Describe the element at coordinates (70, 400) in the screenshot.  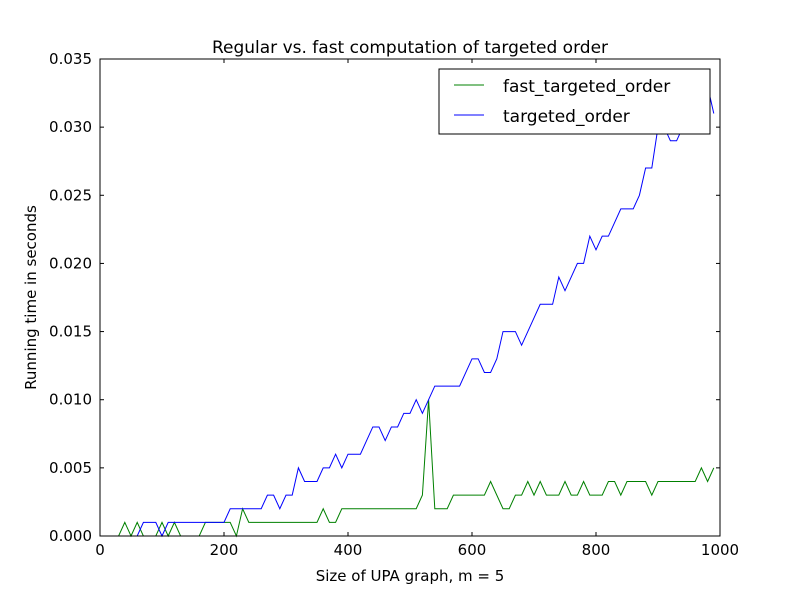
I see `y-tick-label: 0.010` at that location.